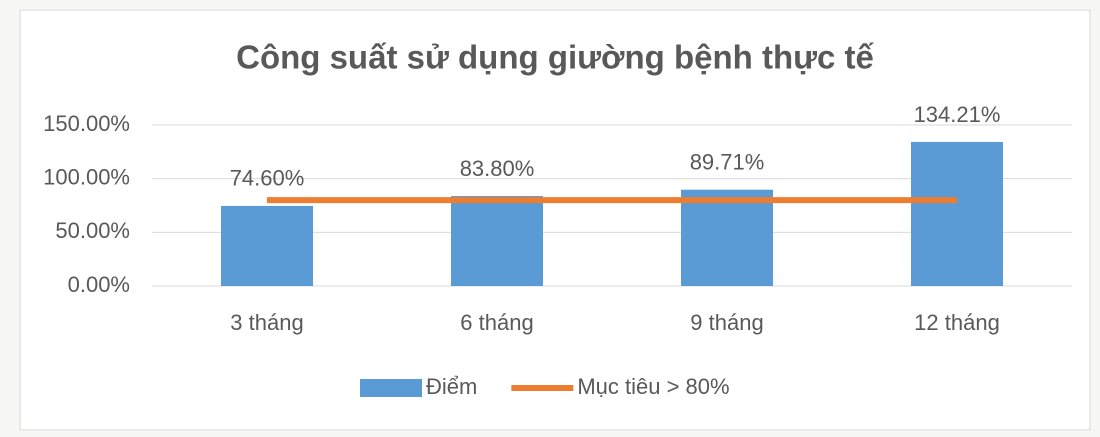  Describe the element at coordinates (391, 388) in the screenshot. I see `legend-swatch` at that location.